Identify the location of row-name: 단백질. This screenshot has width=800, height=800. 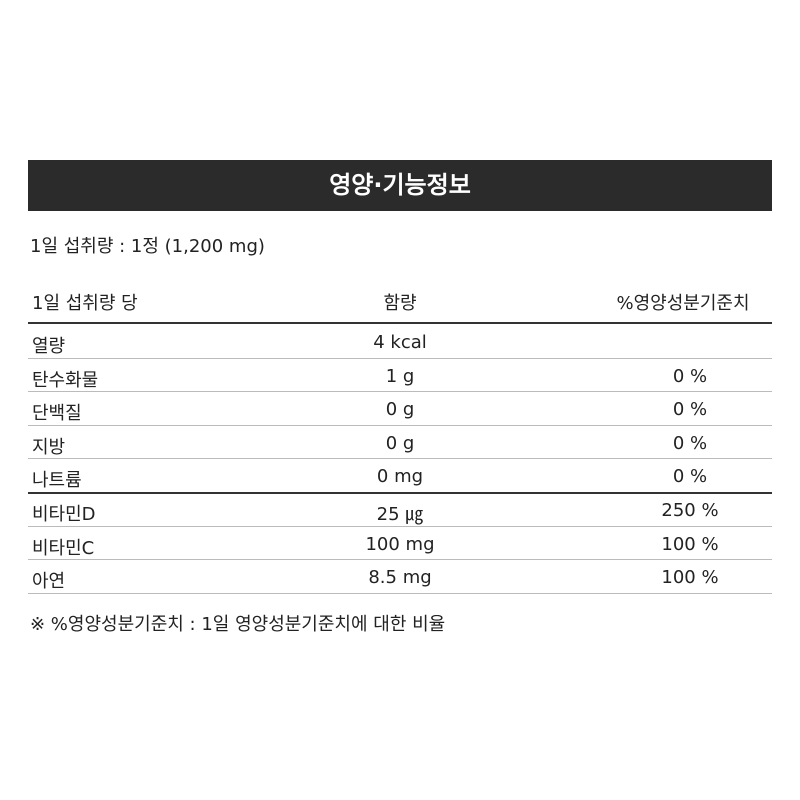
(57, 414).